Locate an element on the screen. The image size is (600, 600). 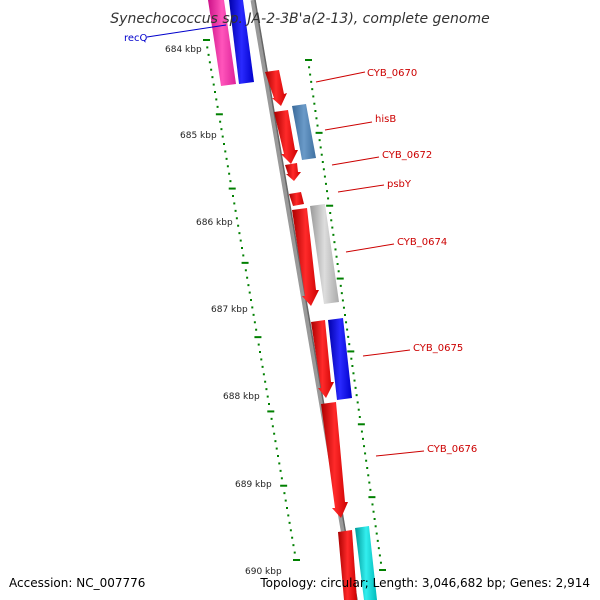
gene-label-cyb0674: CYB_0674 is located at coordinates (422, 242).